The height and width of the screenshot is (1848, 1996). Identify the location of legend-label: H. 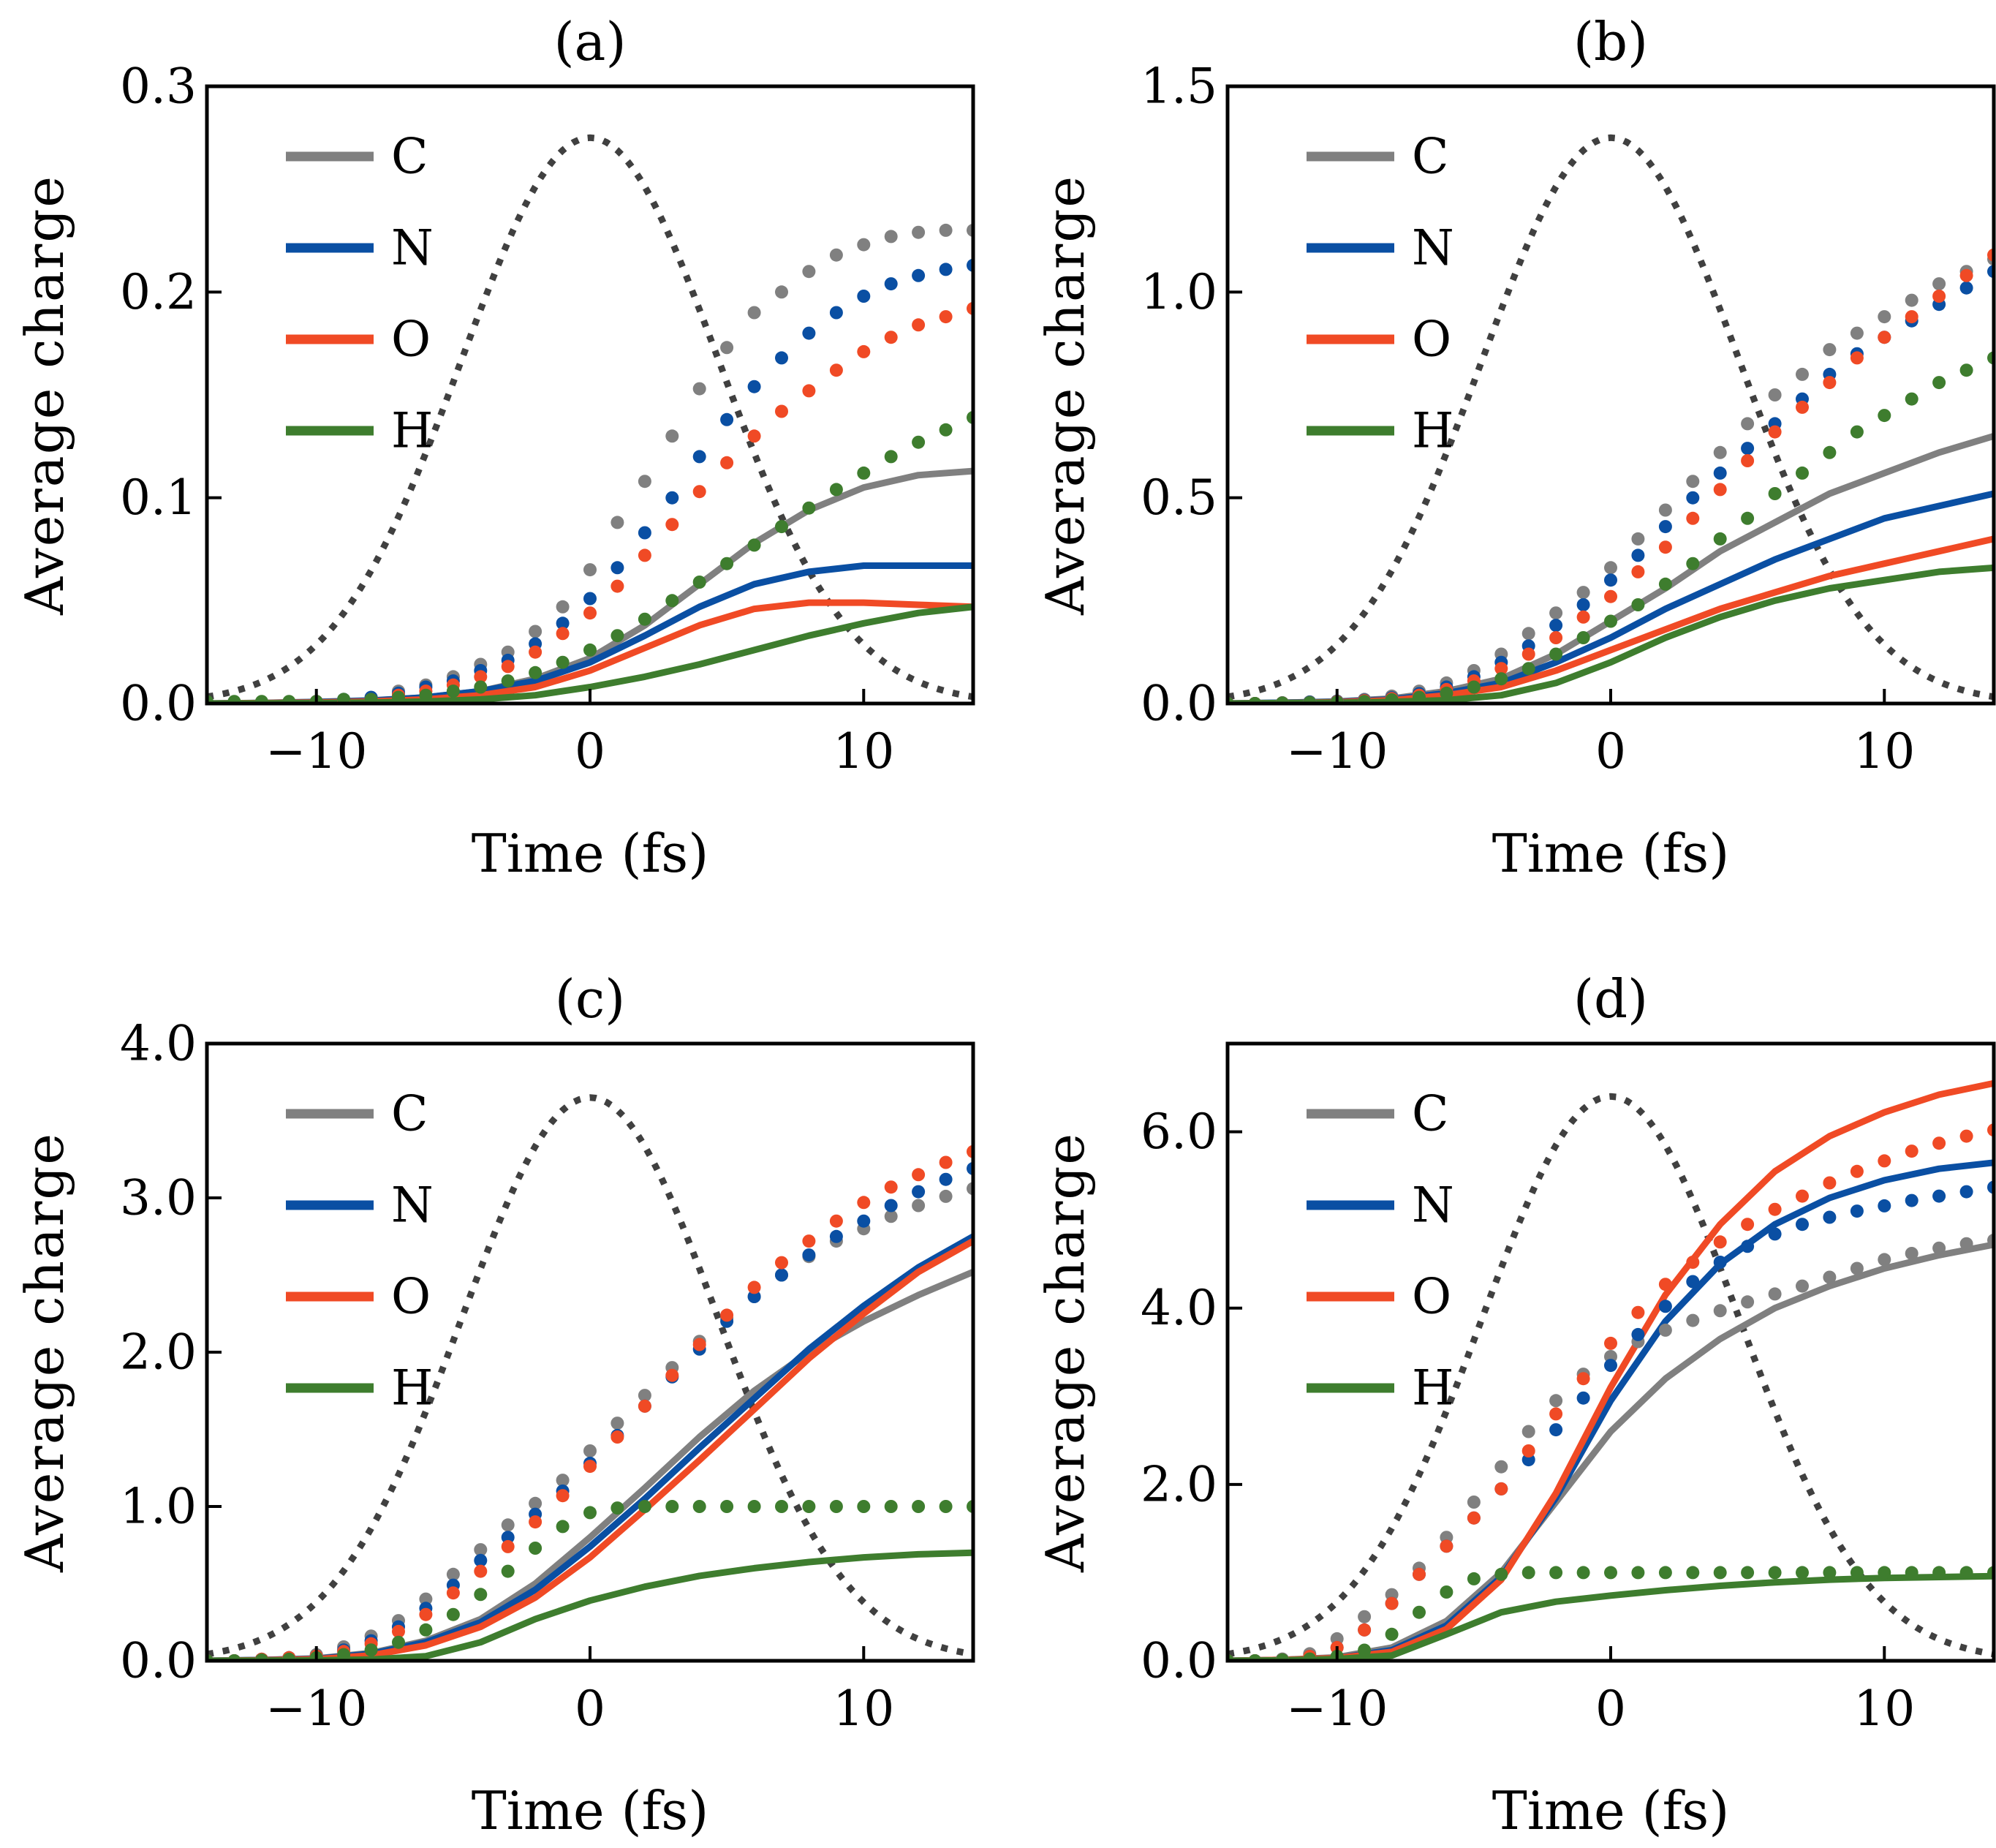
(412, 1388).